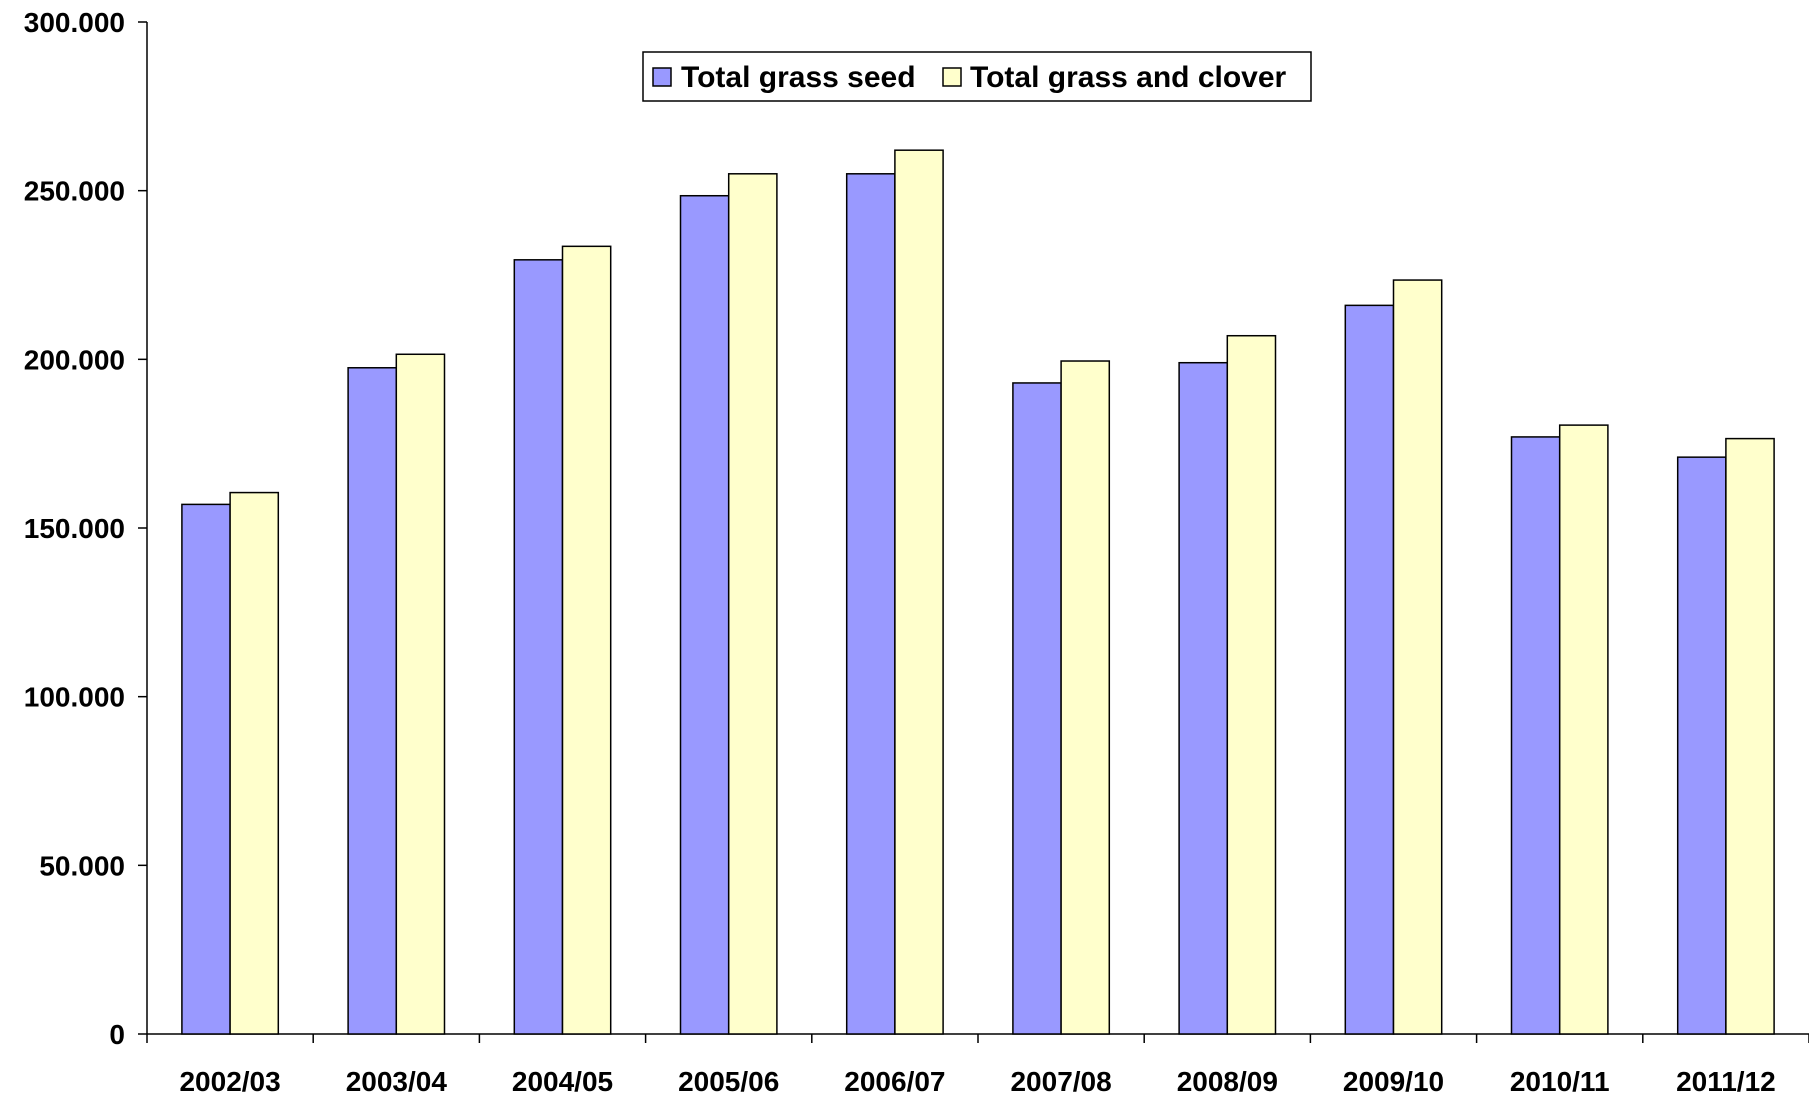 This screenshot has width=1809, height=1096. I want to click on legend: Total grass seed Total grass and clover, so click(977, 76).